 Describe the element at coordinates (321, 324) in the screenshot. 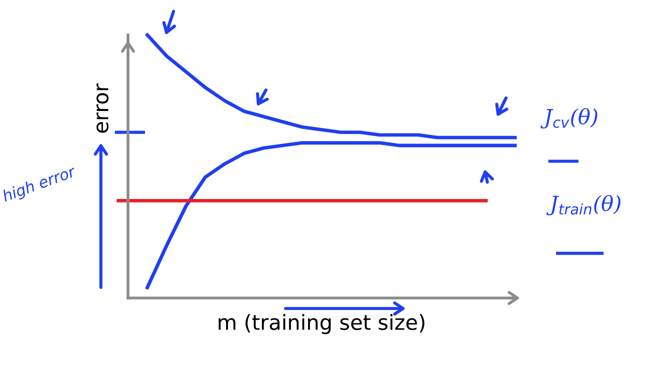

I see `x-axis-title: m (training set size)` at that location.